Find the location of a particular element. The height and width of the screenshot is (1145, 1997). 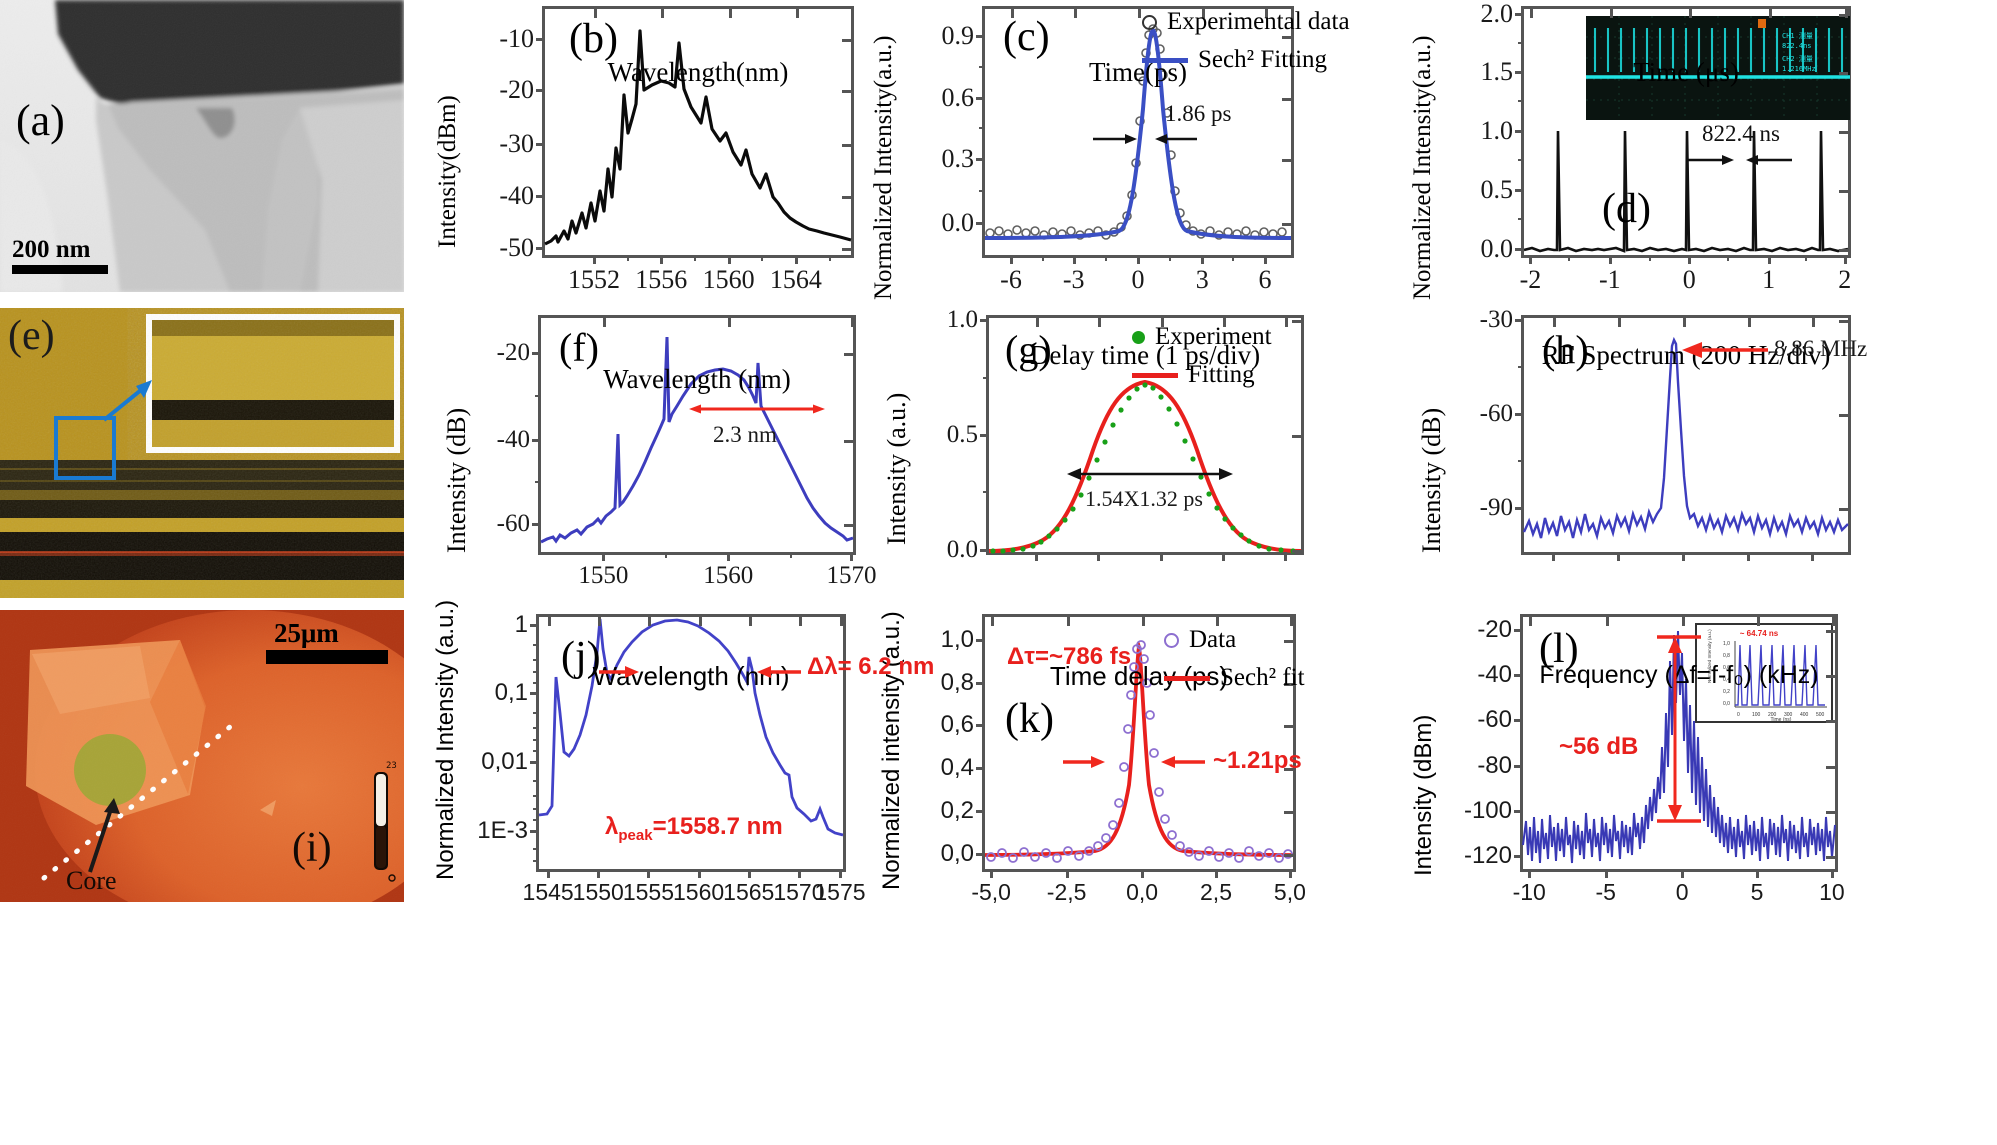

panel-j-ym-k is located at coordinates (536, 808).